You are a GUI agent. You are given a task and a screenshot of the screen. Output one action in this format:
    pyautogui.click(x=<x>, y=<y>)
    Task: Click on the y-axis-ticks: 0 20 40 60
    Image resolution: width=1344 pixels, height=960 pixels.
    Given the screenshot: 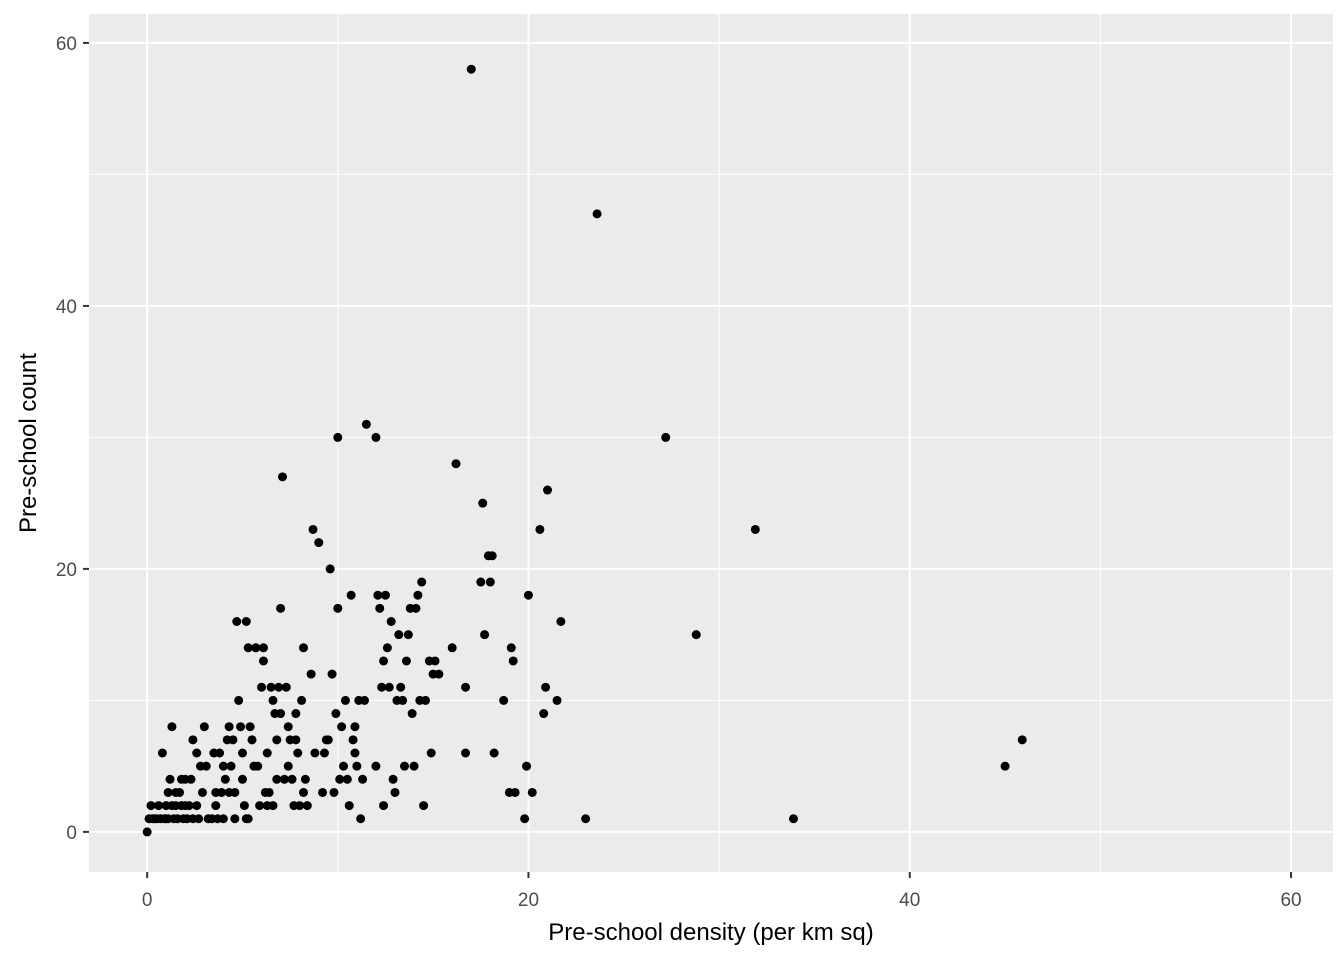 What is the action you would take?
    pyautogui.click(x=72, y=439)
    